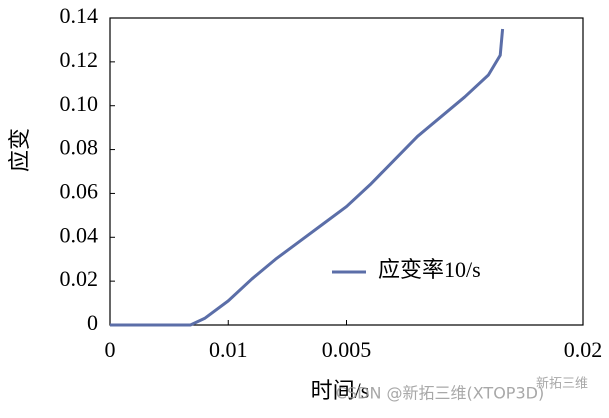 Image resolution: width=609 pixels, height=418 pixels. Describe the element at coordinates (110, 349) in the screenshot. I see `x-tick-label: 0` at that location.